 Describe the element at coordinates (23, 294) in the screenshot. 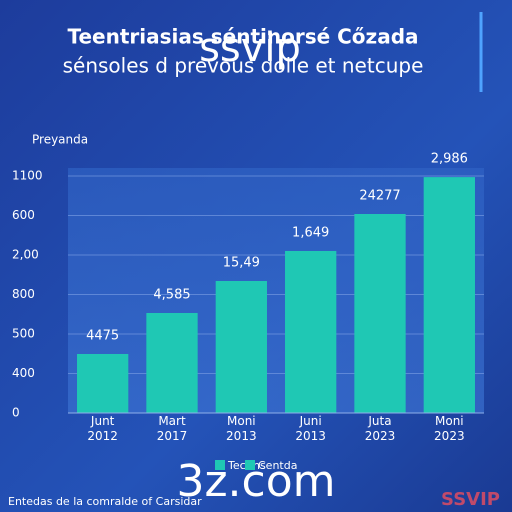

I see `y-tick-label: 800` at that location.